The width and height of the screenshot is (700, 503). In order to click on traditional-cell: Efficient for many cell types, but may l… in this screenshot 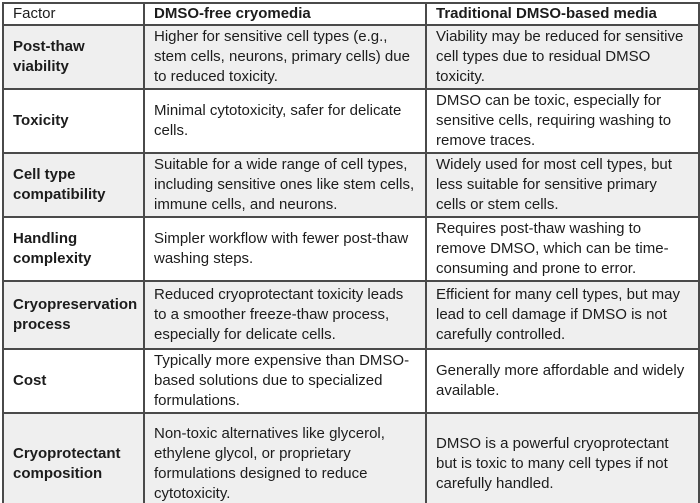, I will do `click(562, 315)`.